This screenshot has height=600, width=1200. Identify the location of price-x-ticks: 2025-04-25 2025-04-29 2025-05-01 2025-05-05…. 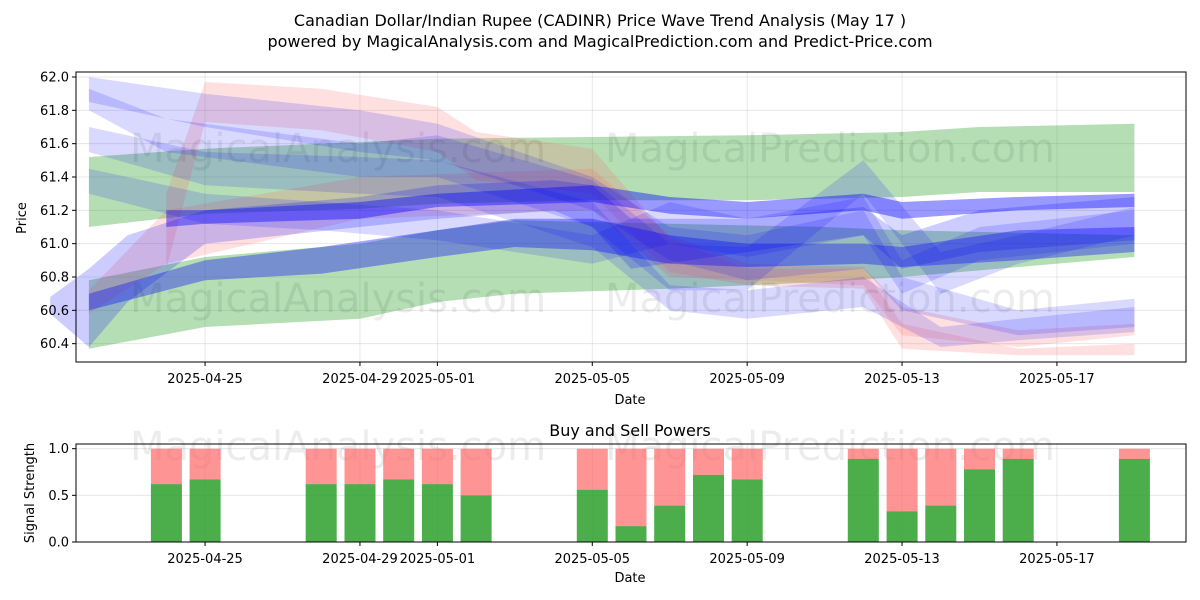
(631, 374).